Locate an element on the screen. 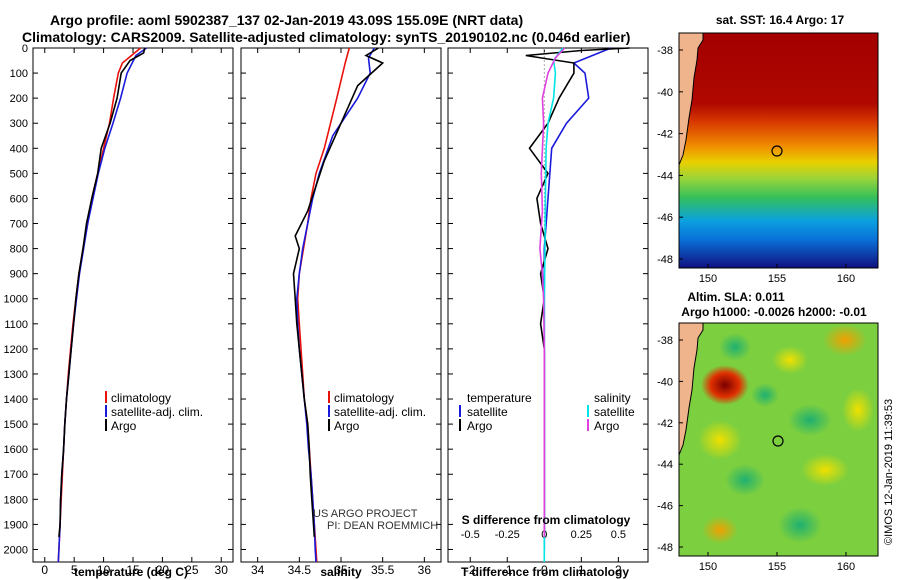 The image size is (900, 580). x-tick-label: 34 is located at coordinates (258, 570).